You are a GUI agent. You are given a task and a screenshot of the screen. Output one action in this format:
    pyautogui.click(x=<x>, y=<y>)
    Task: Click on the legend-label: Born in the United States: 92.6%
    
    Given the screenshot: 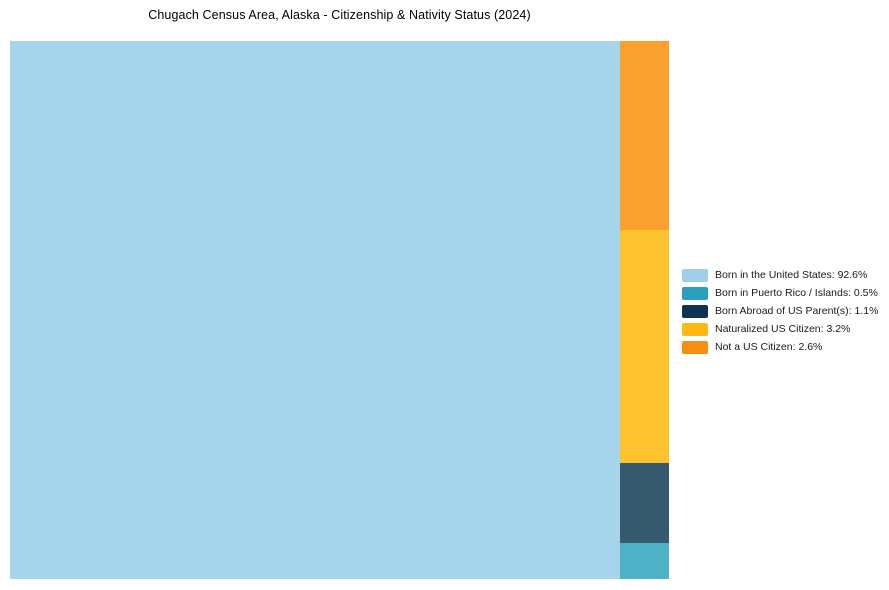 What is the action you would take?
    pyautogui.click(x=791, y=275)
    